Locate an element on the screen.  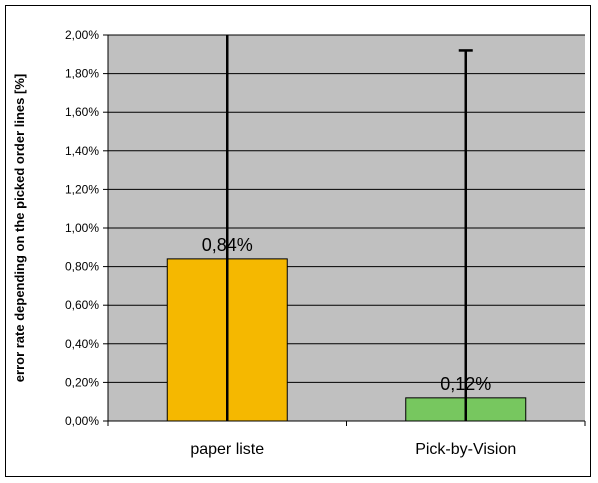
y-tick-label: 1,80% is located at coordinates (82, 74).